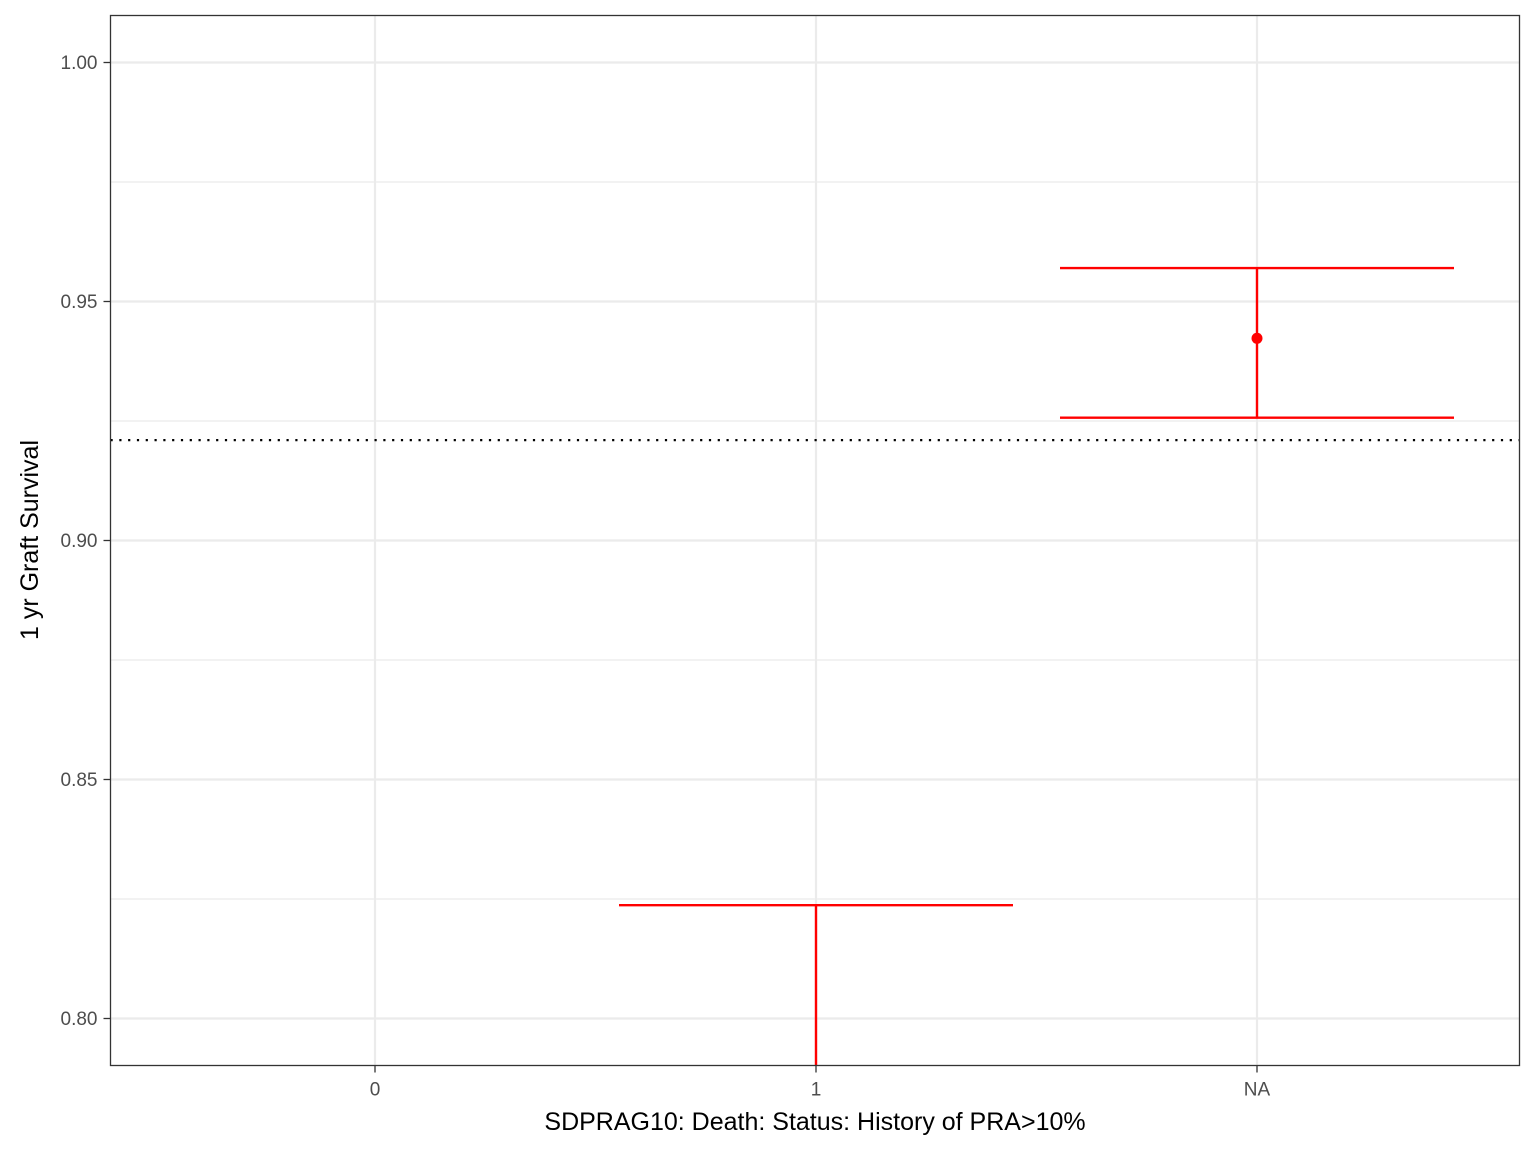  Describe the element at coordinates (1257, 338) in the screenshot. I see `point-estimate` at that location.